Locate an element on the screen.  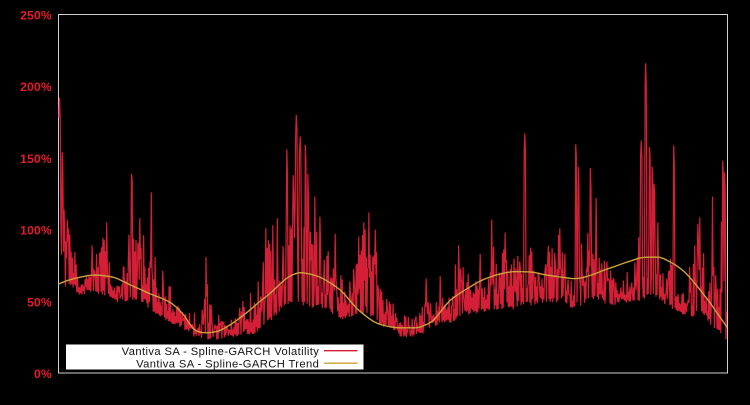
svg-text: 0% is located at coordinates (43, 374).